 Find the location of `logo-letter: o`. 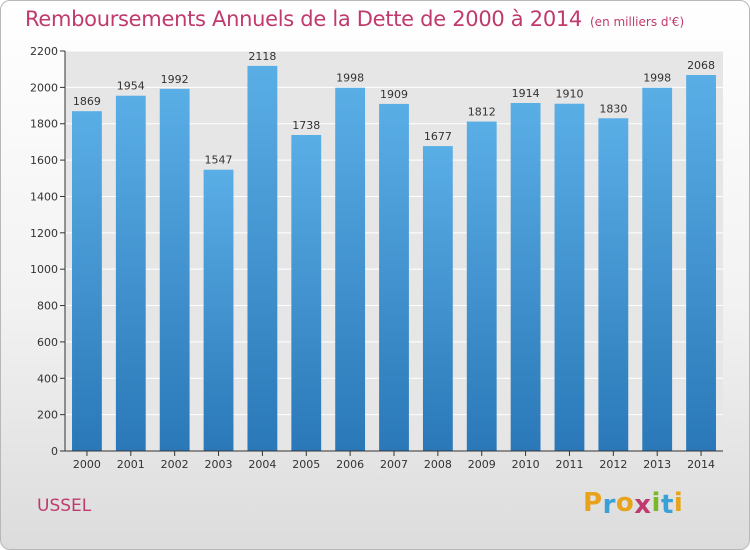

logo-letter: o is located at coordinates (625, 503).